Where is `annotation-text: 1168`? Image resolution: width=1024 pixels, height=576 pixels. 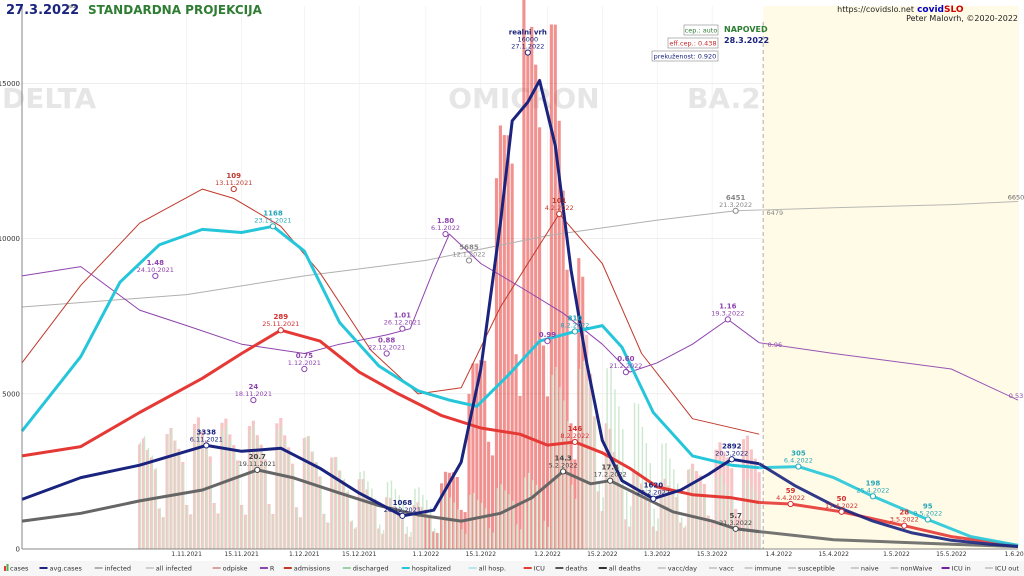
annotation-text: 1168 is located at coordinates (273, 213).